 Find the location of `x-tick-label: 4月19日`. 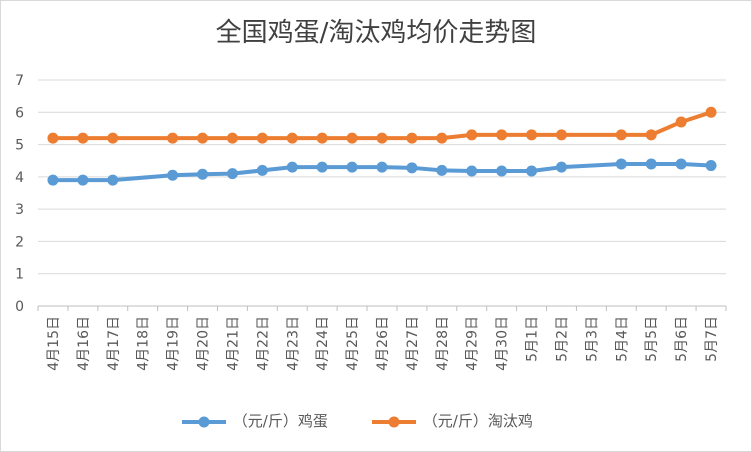

x-tick-label: 4月19日 is located at coordinates (174, 343).